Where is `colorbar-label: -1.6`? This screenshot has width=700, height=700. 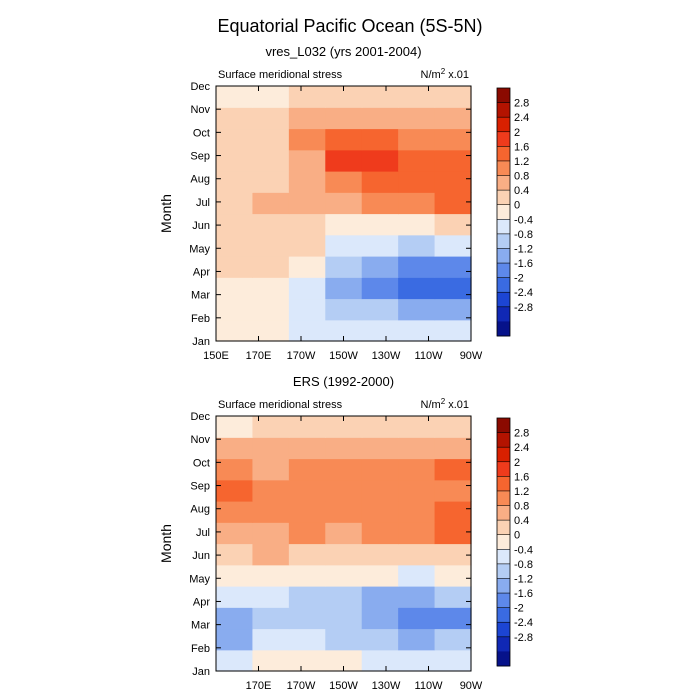 colorbar-label: -1.6 is located at coordinates (523, 264).